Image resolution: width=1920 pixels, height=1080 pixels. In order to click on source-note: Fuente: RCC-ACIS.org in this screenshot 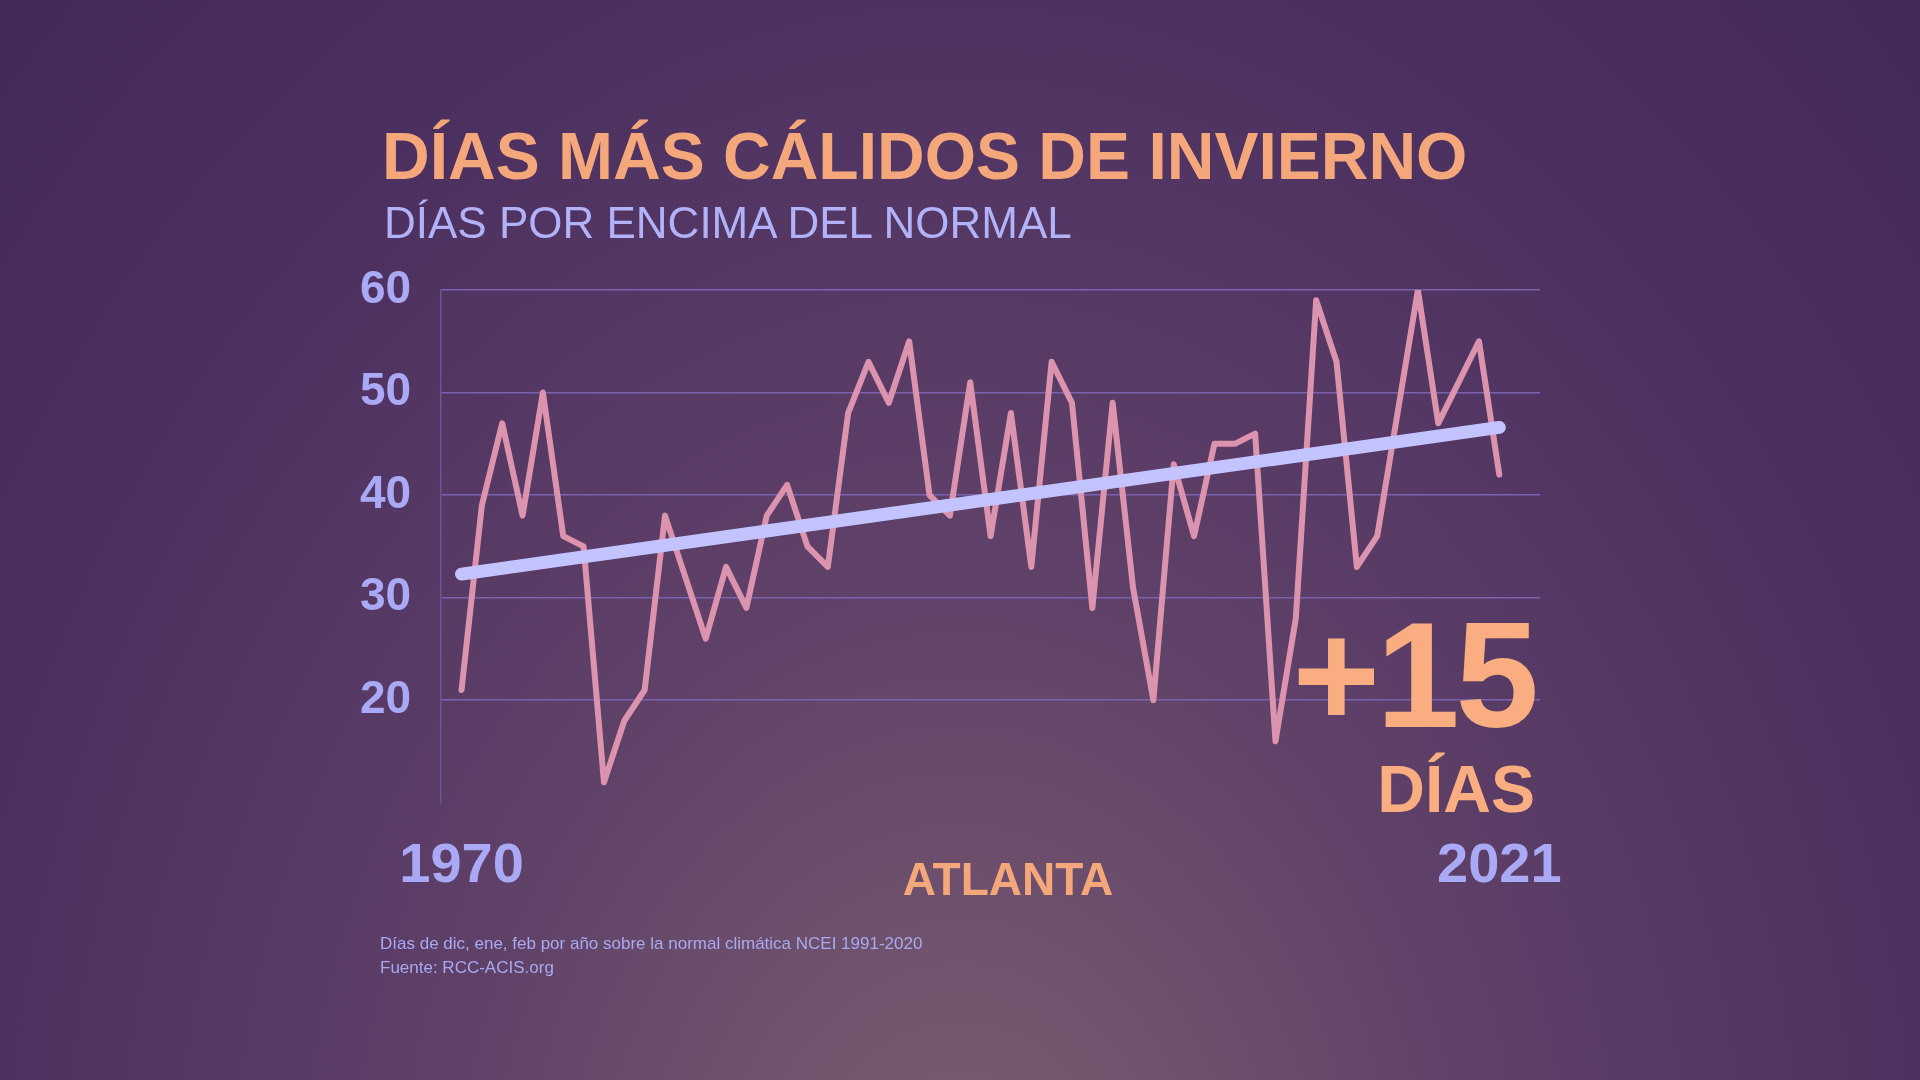, I will do `click(467, 968)`.